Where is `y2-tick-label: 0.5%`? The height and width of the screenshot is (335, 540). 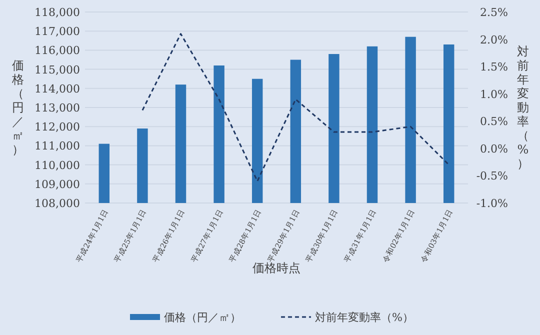
y2-tick-label: 0.5% is located at coordinates (494, 121).